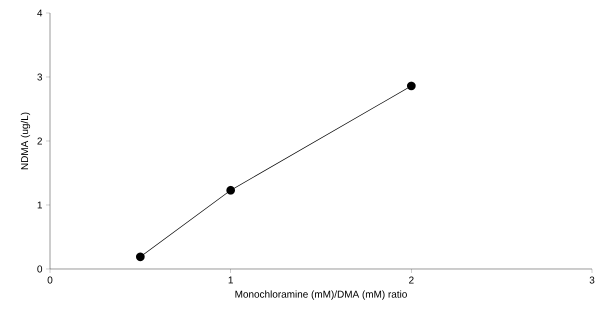 The image size is (600, 327). I want to click on x-tick-label: 3, so click(592, 280).